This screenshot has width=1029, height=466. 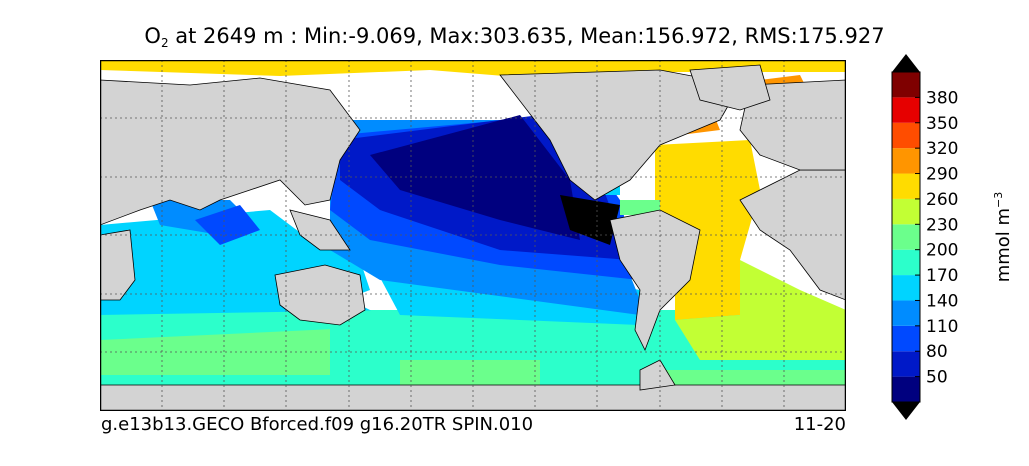 What do you see at coordinates (942, 327) in the screenshot?
I see `colorbar-tick-label: 110` at bounding box center [942, 327].